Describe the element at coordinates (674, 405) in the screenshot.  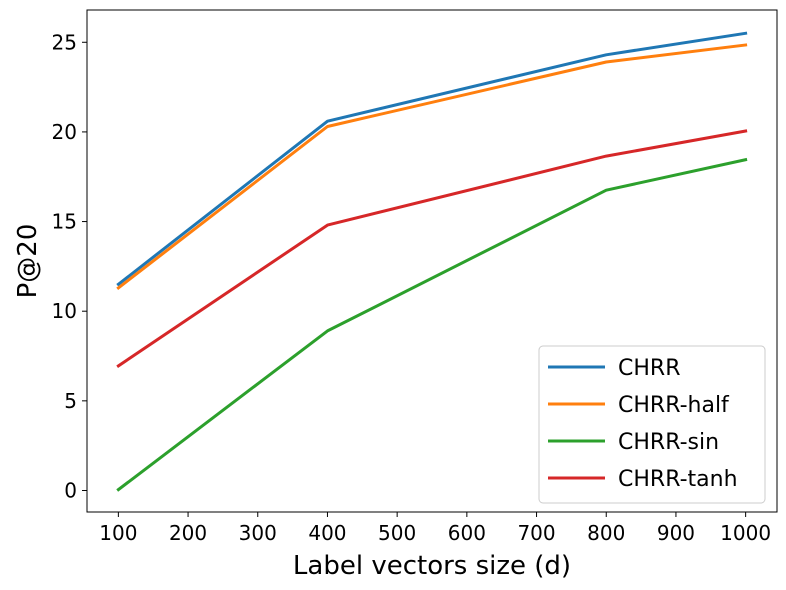
I see `legend-label-chrr-half: CHRR-half` at that location.